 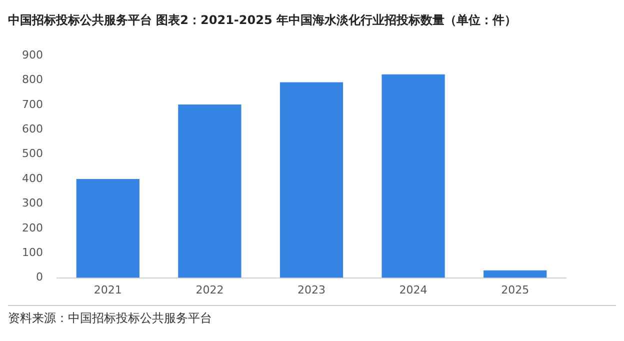 I want to click on y-tick-label: 300, so click(x=32, y=203).